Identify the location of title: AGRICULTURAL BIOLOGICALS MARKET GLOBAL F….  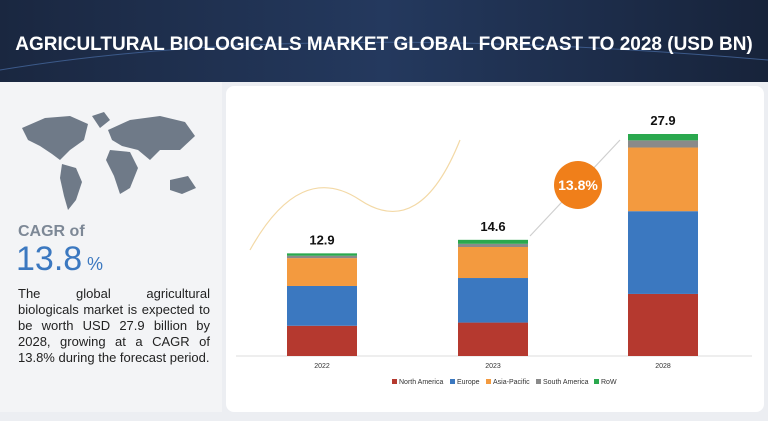
(384, 44).